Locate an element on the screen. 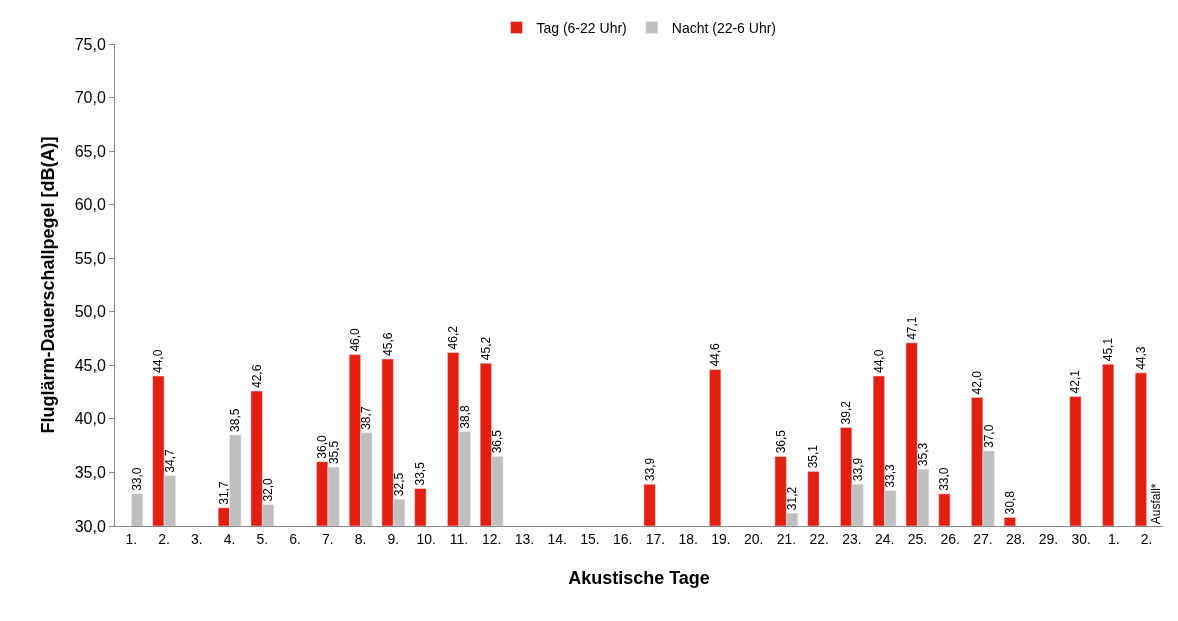 The width and height of the screenshot is (1178, 621). x-tick-label: 20. is located at coordinates (753, 538).